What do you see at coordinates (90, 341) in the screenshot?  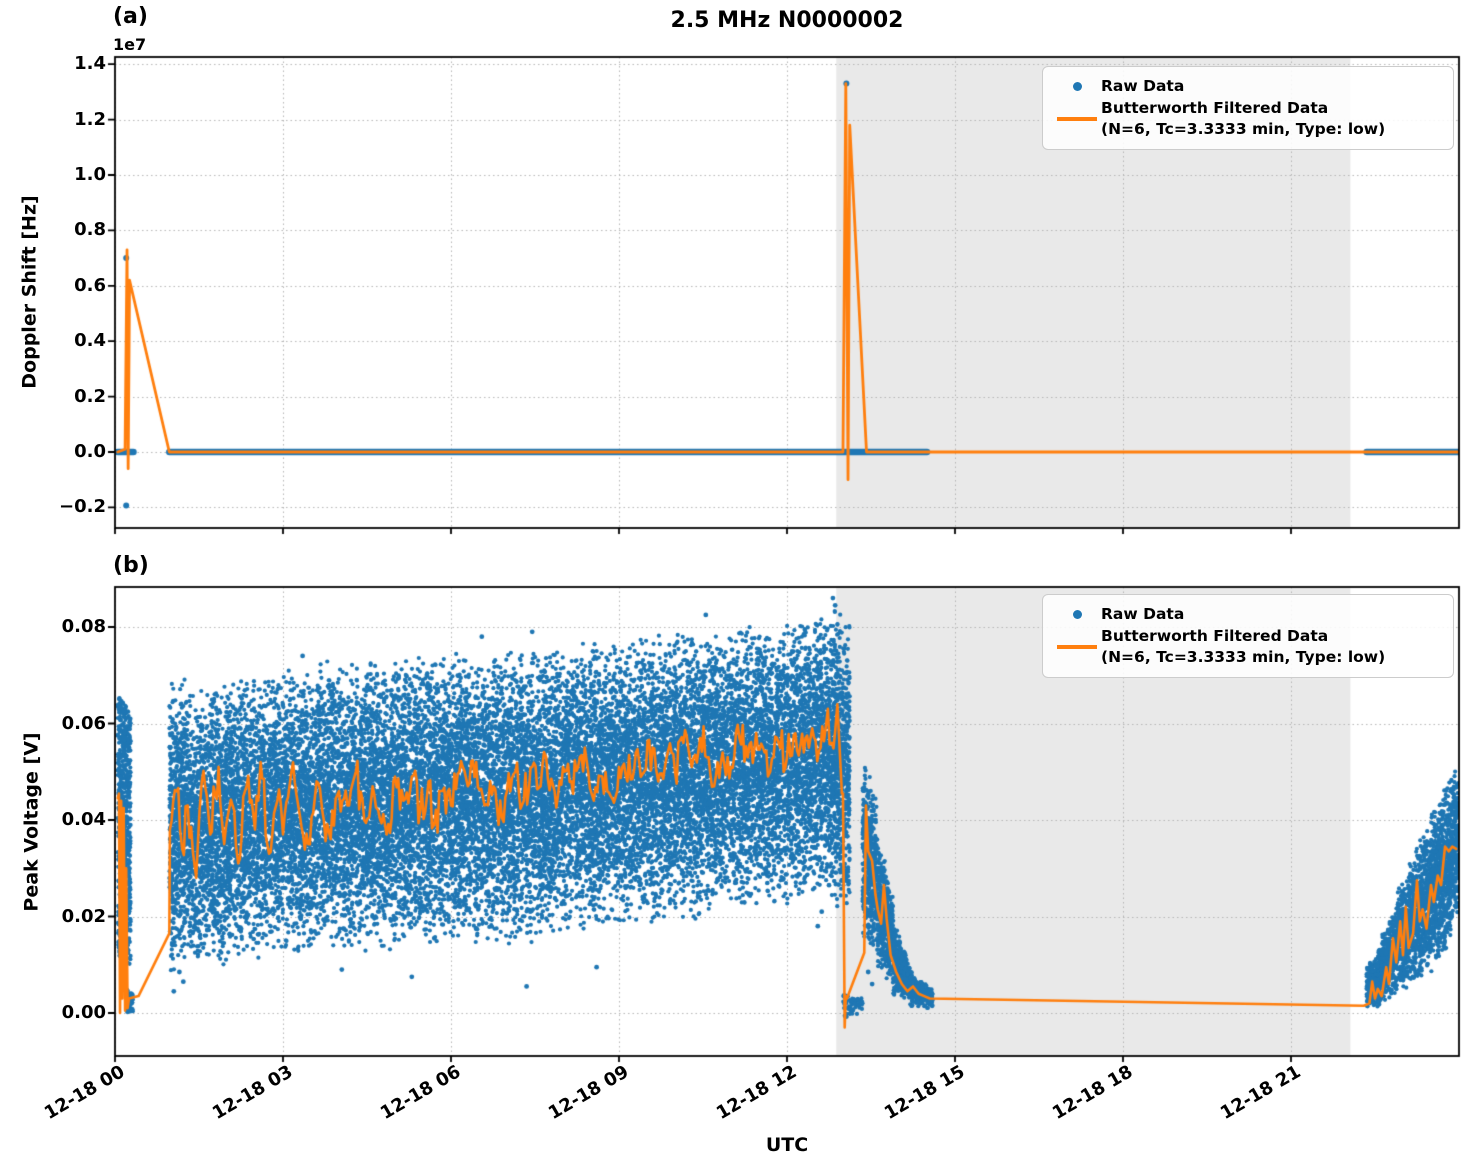 I see `y-tick-label-a: 0.4` at bounding box center [90, 341].